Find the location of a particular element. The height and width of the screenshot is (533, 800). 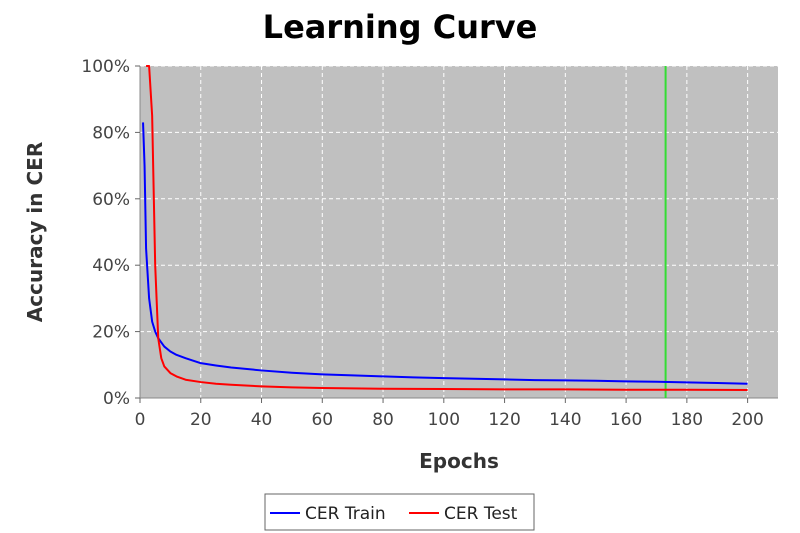

x-tick-label: 20 is located at coordinates (201, 420).